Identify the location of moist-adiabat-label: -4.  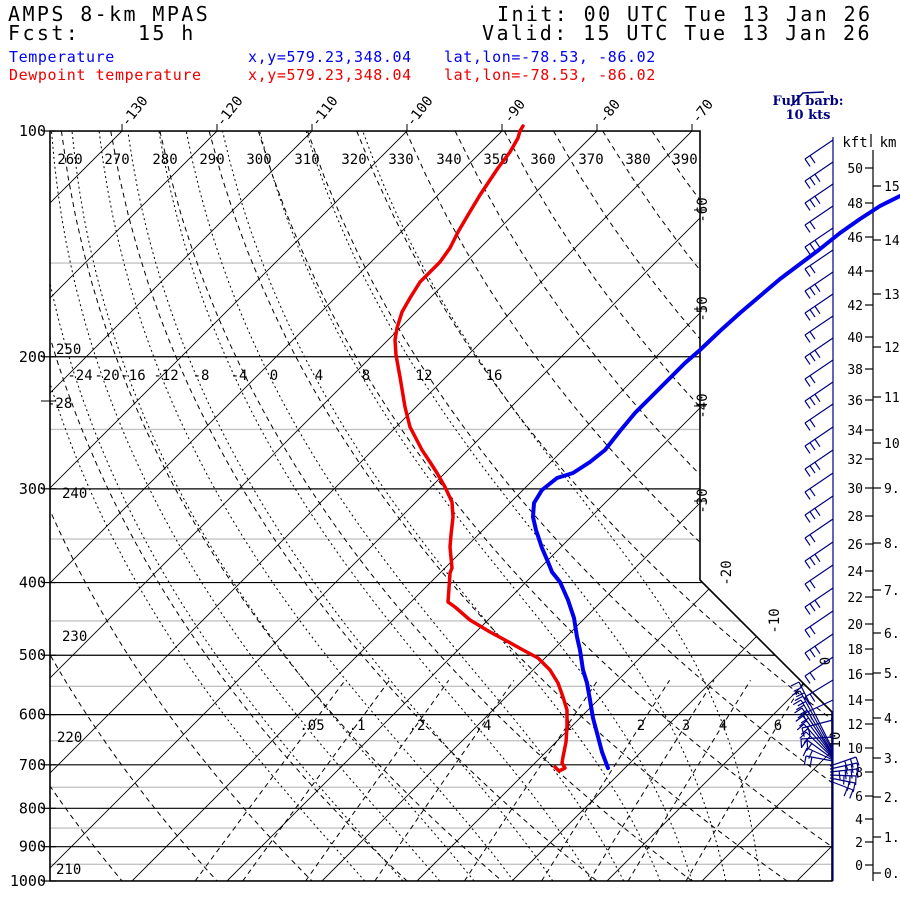
(239, 376).